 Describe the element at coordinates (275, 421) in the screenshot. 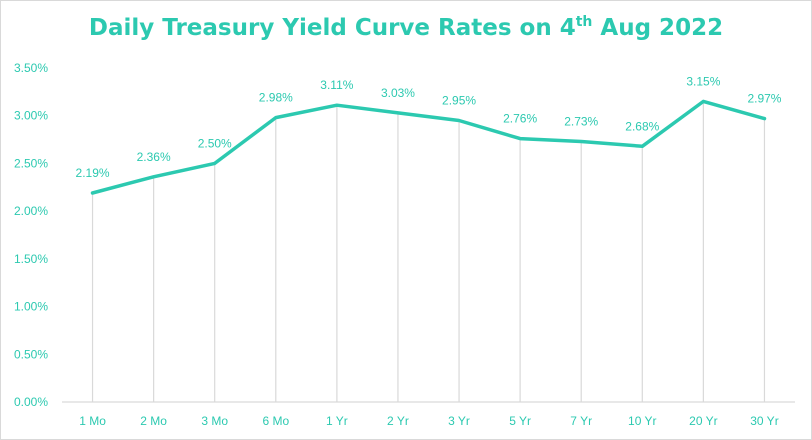

I see `x-tick-label: 6 Mo` at that location.